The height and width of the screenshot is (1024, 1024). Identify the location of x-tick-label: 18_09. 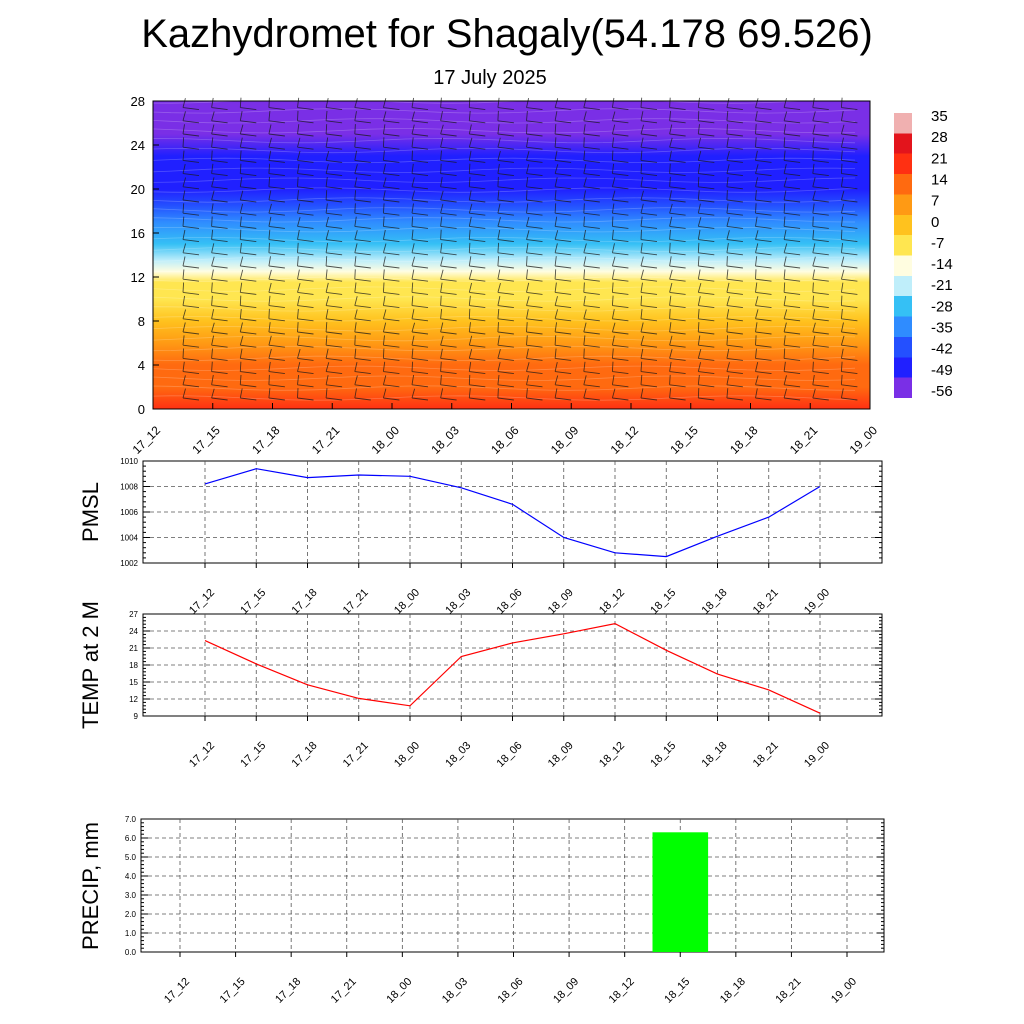
(566, 991).